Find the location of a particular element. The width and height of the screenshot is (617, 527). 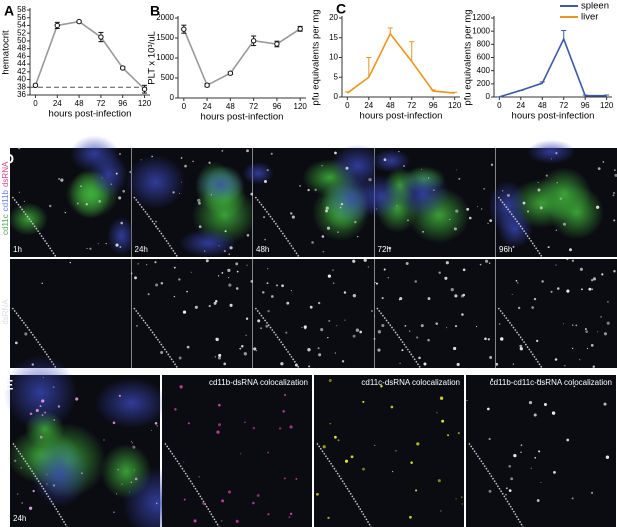

y-tick-label: 38 is located at coordinates (21, 86).